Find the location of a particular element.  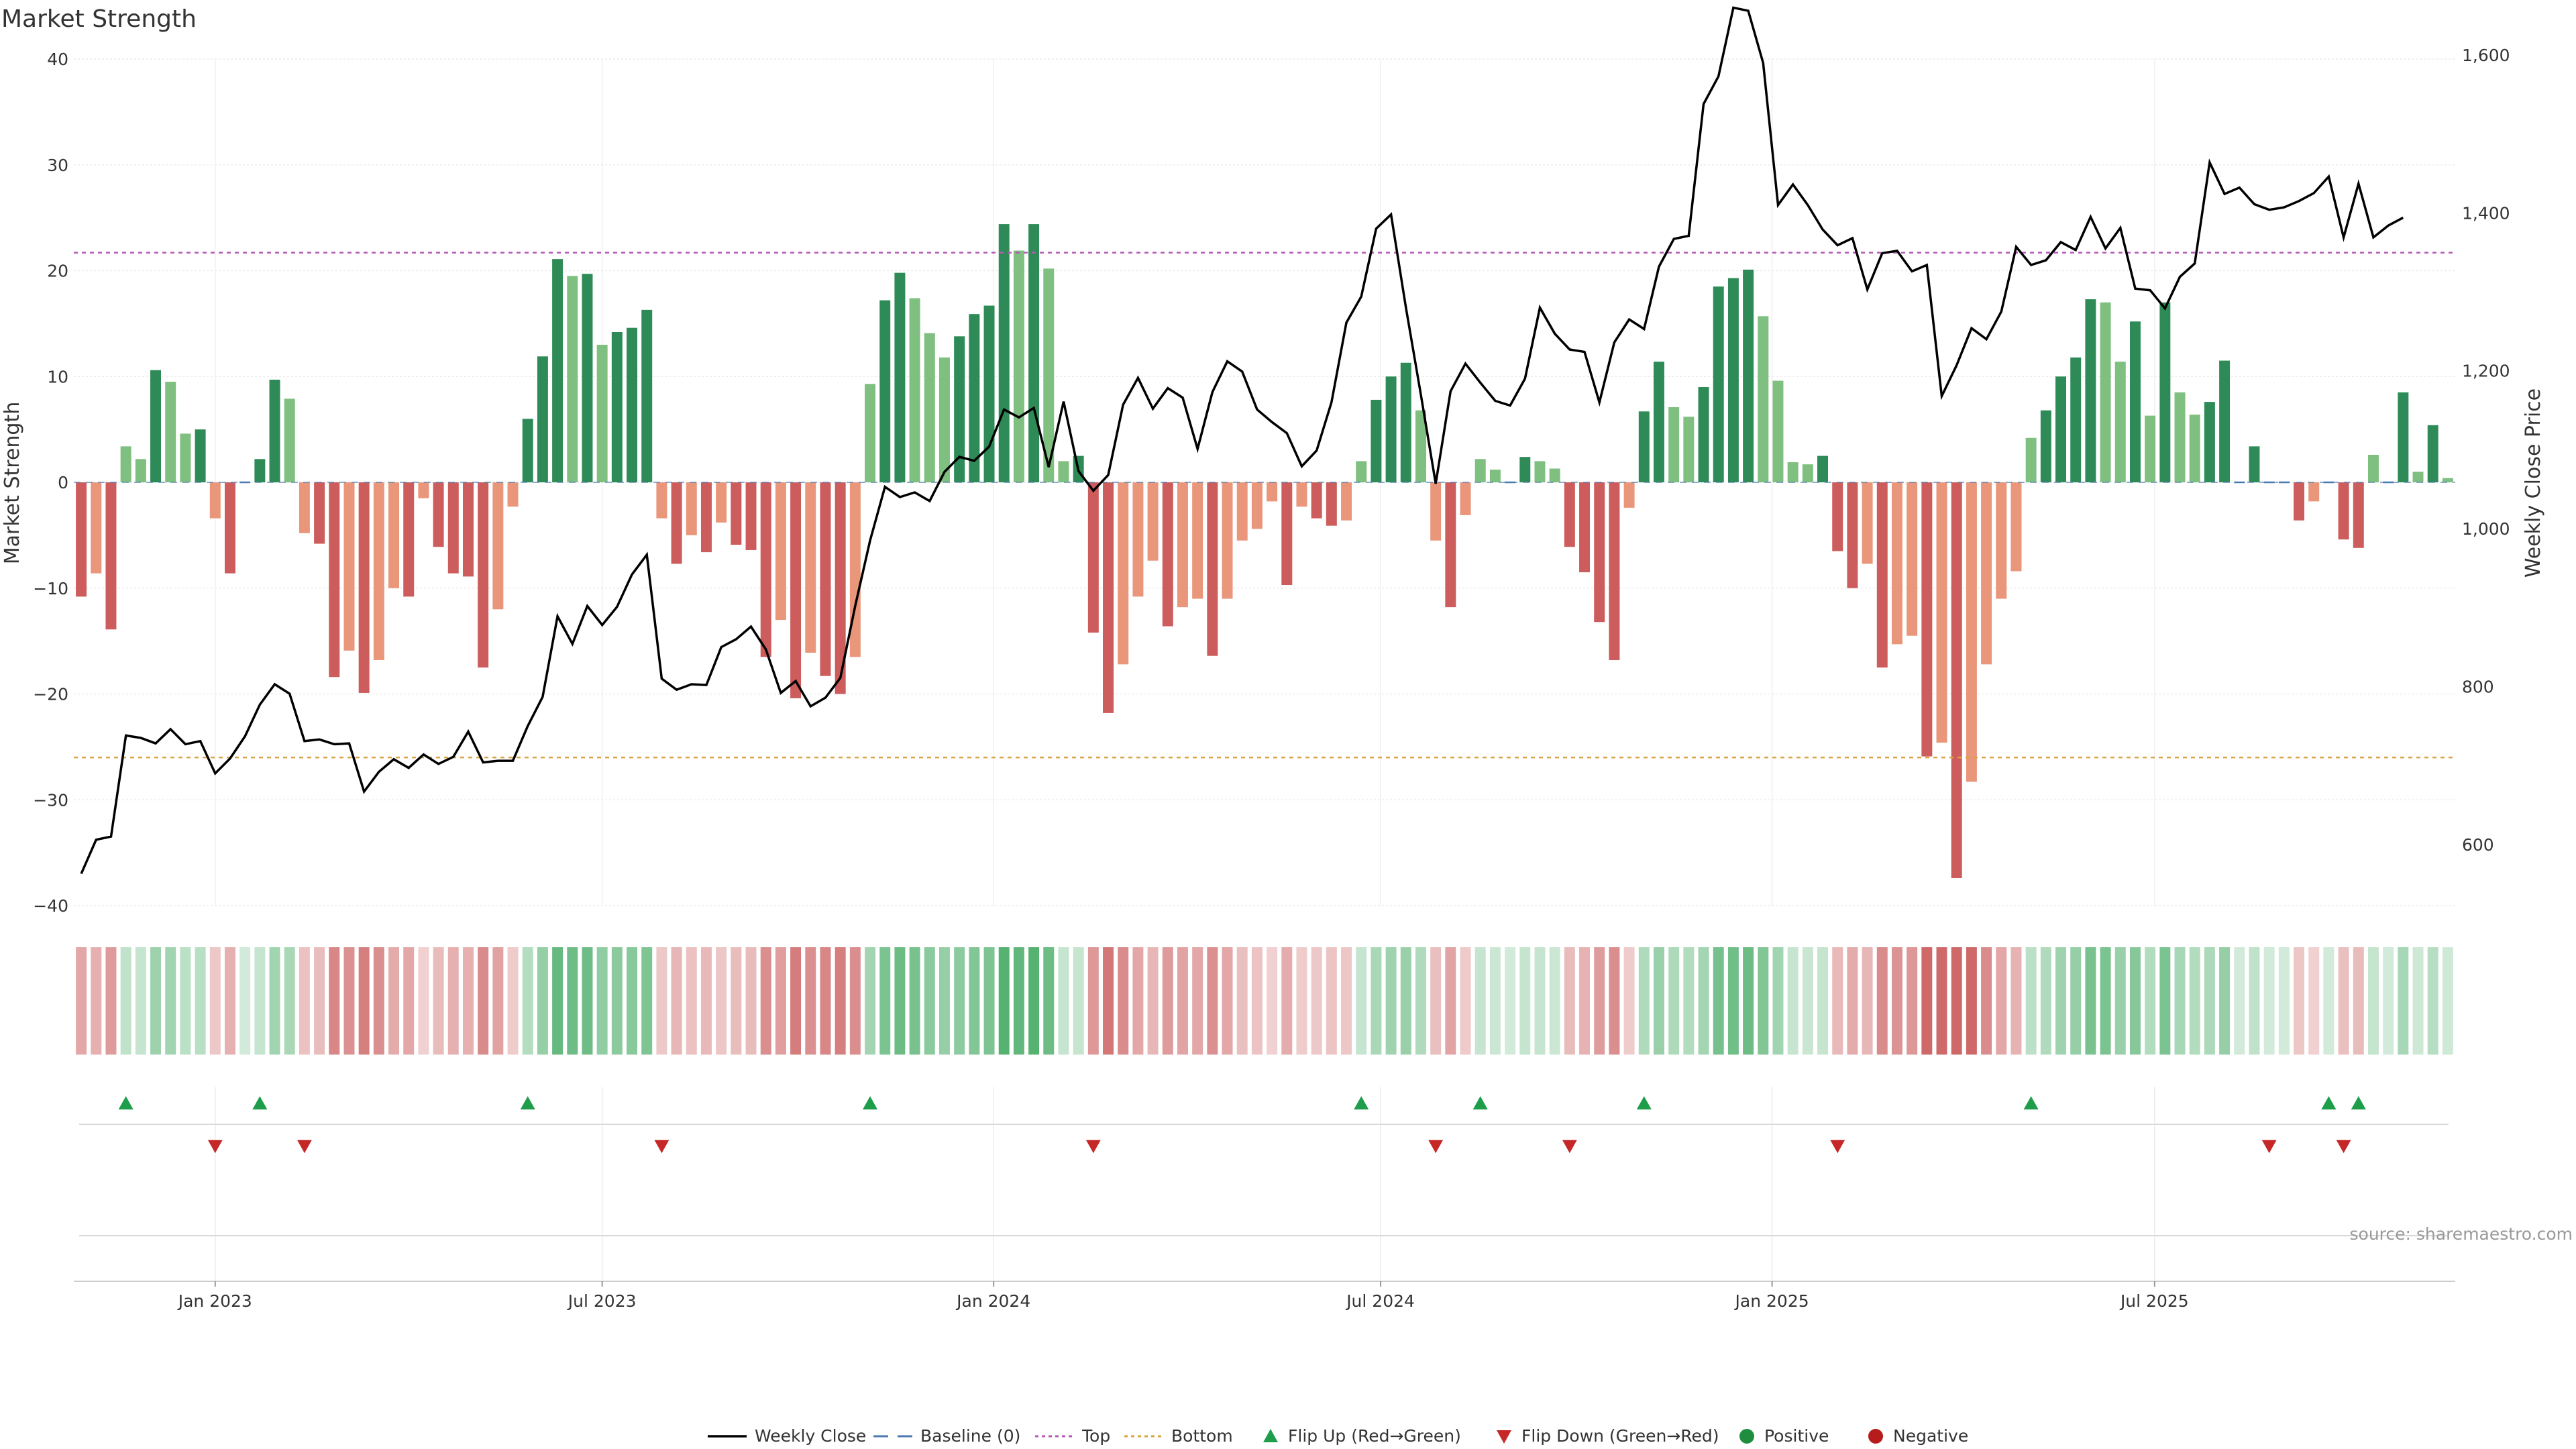

legend-item-negative: Negative is located at coordinates (1918, 1436).